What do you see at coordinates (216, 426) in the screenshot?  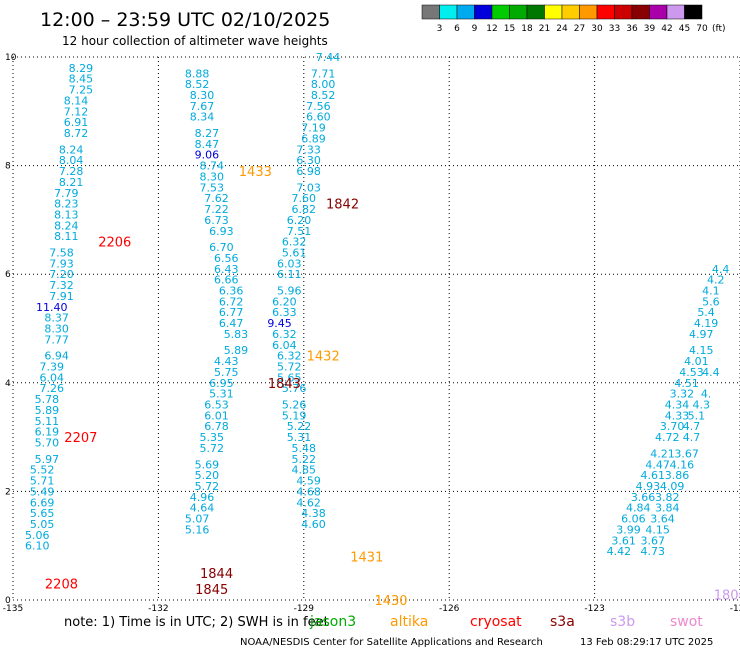 I see `wave-height-mark: 6.78` at bounding box center [216, 426].